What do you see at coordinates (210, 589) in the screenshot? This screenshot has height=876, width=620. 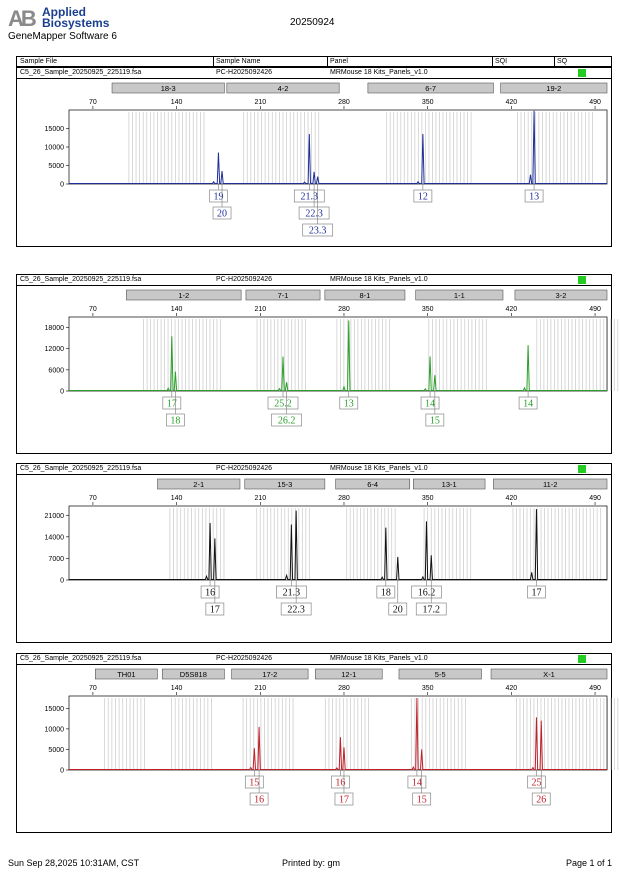 I see `allele-call: 16` at bounding box center [210, 589].